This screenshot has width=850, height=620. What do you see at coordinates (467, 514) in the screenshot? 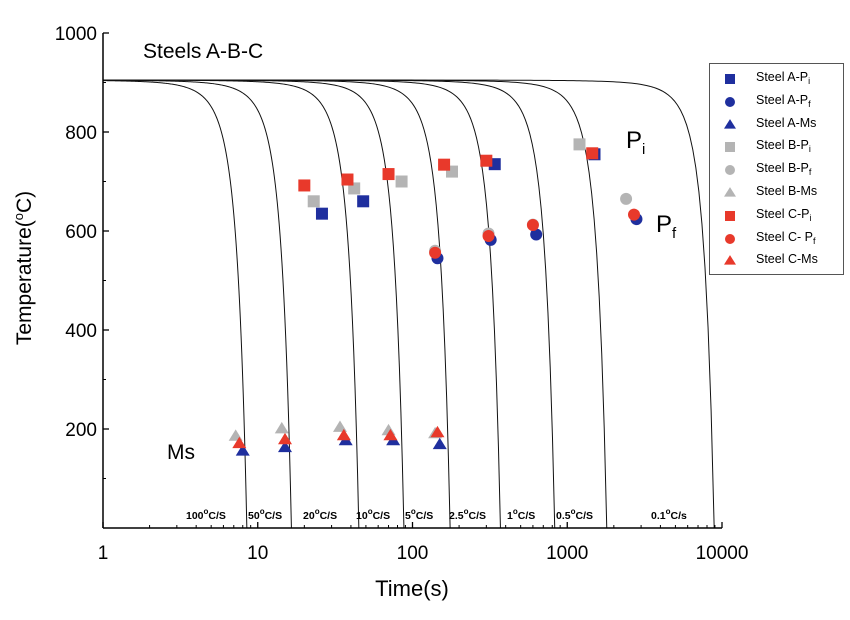
I see `cooling-rate-label: 2.5oC/S` at bounding box center [467, 514].